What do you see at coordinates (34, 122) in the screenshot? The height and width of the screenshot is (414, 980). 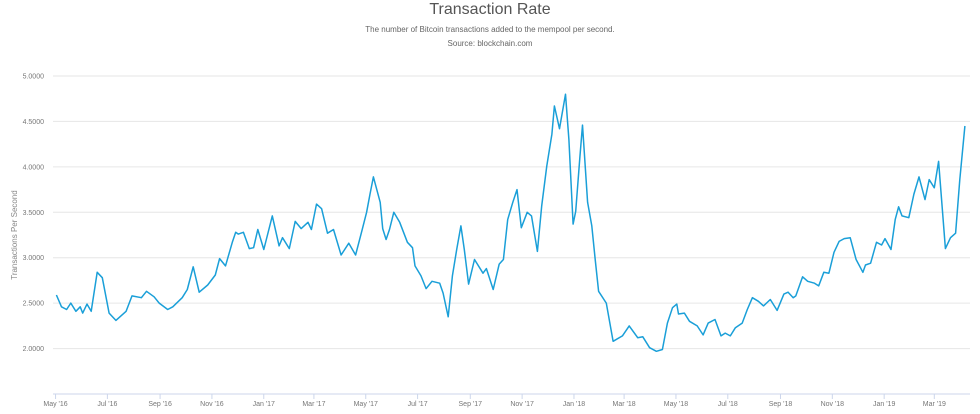 I see `y-tick-label: 4.5000` at bounding box center [34, 122].